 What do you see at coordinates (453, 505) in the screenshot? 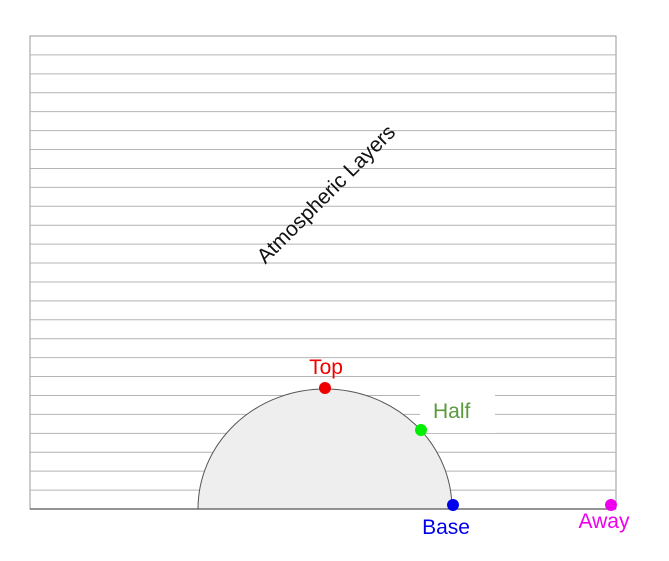
I see `base-point` at bounding box center [453, 505].